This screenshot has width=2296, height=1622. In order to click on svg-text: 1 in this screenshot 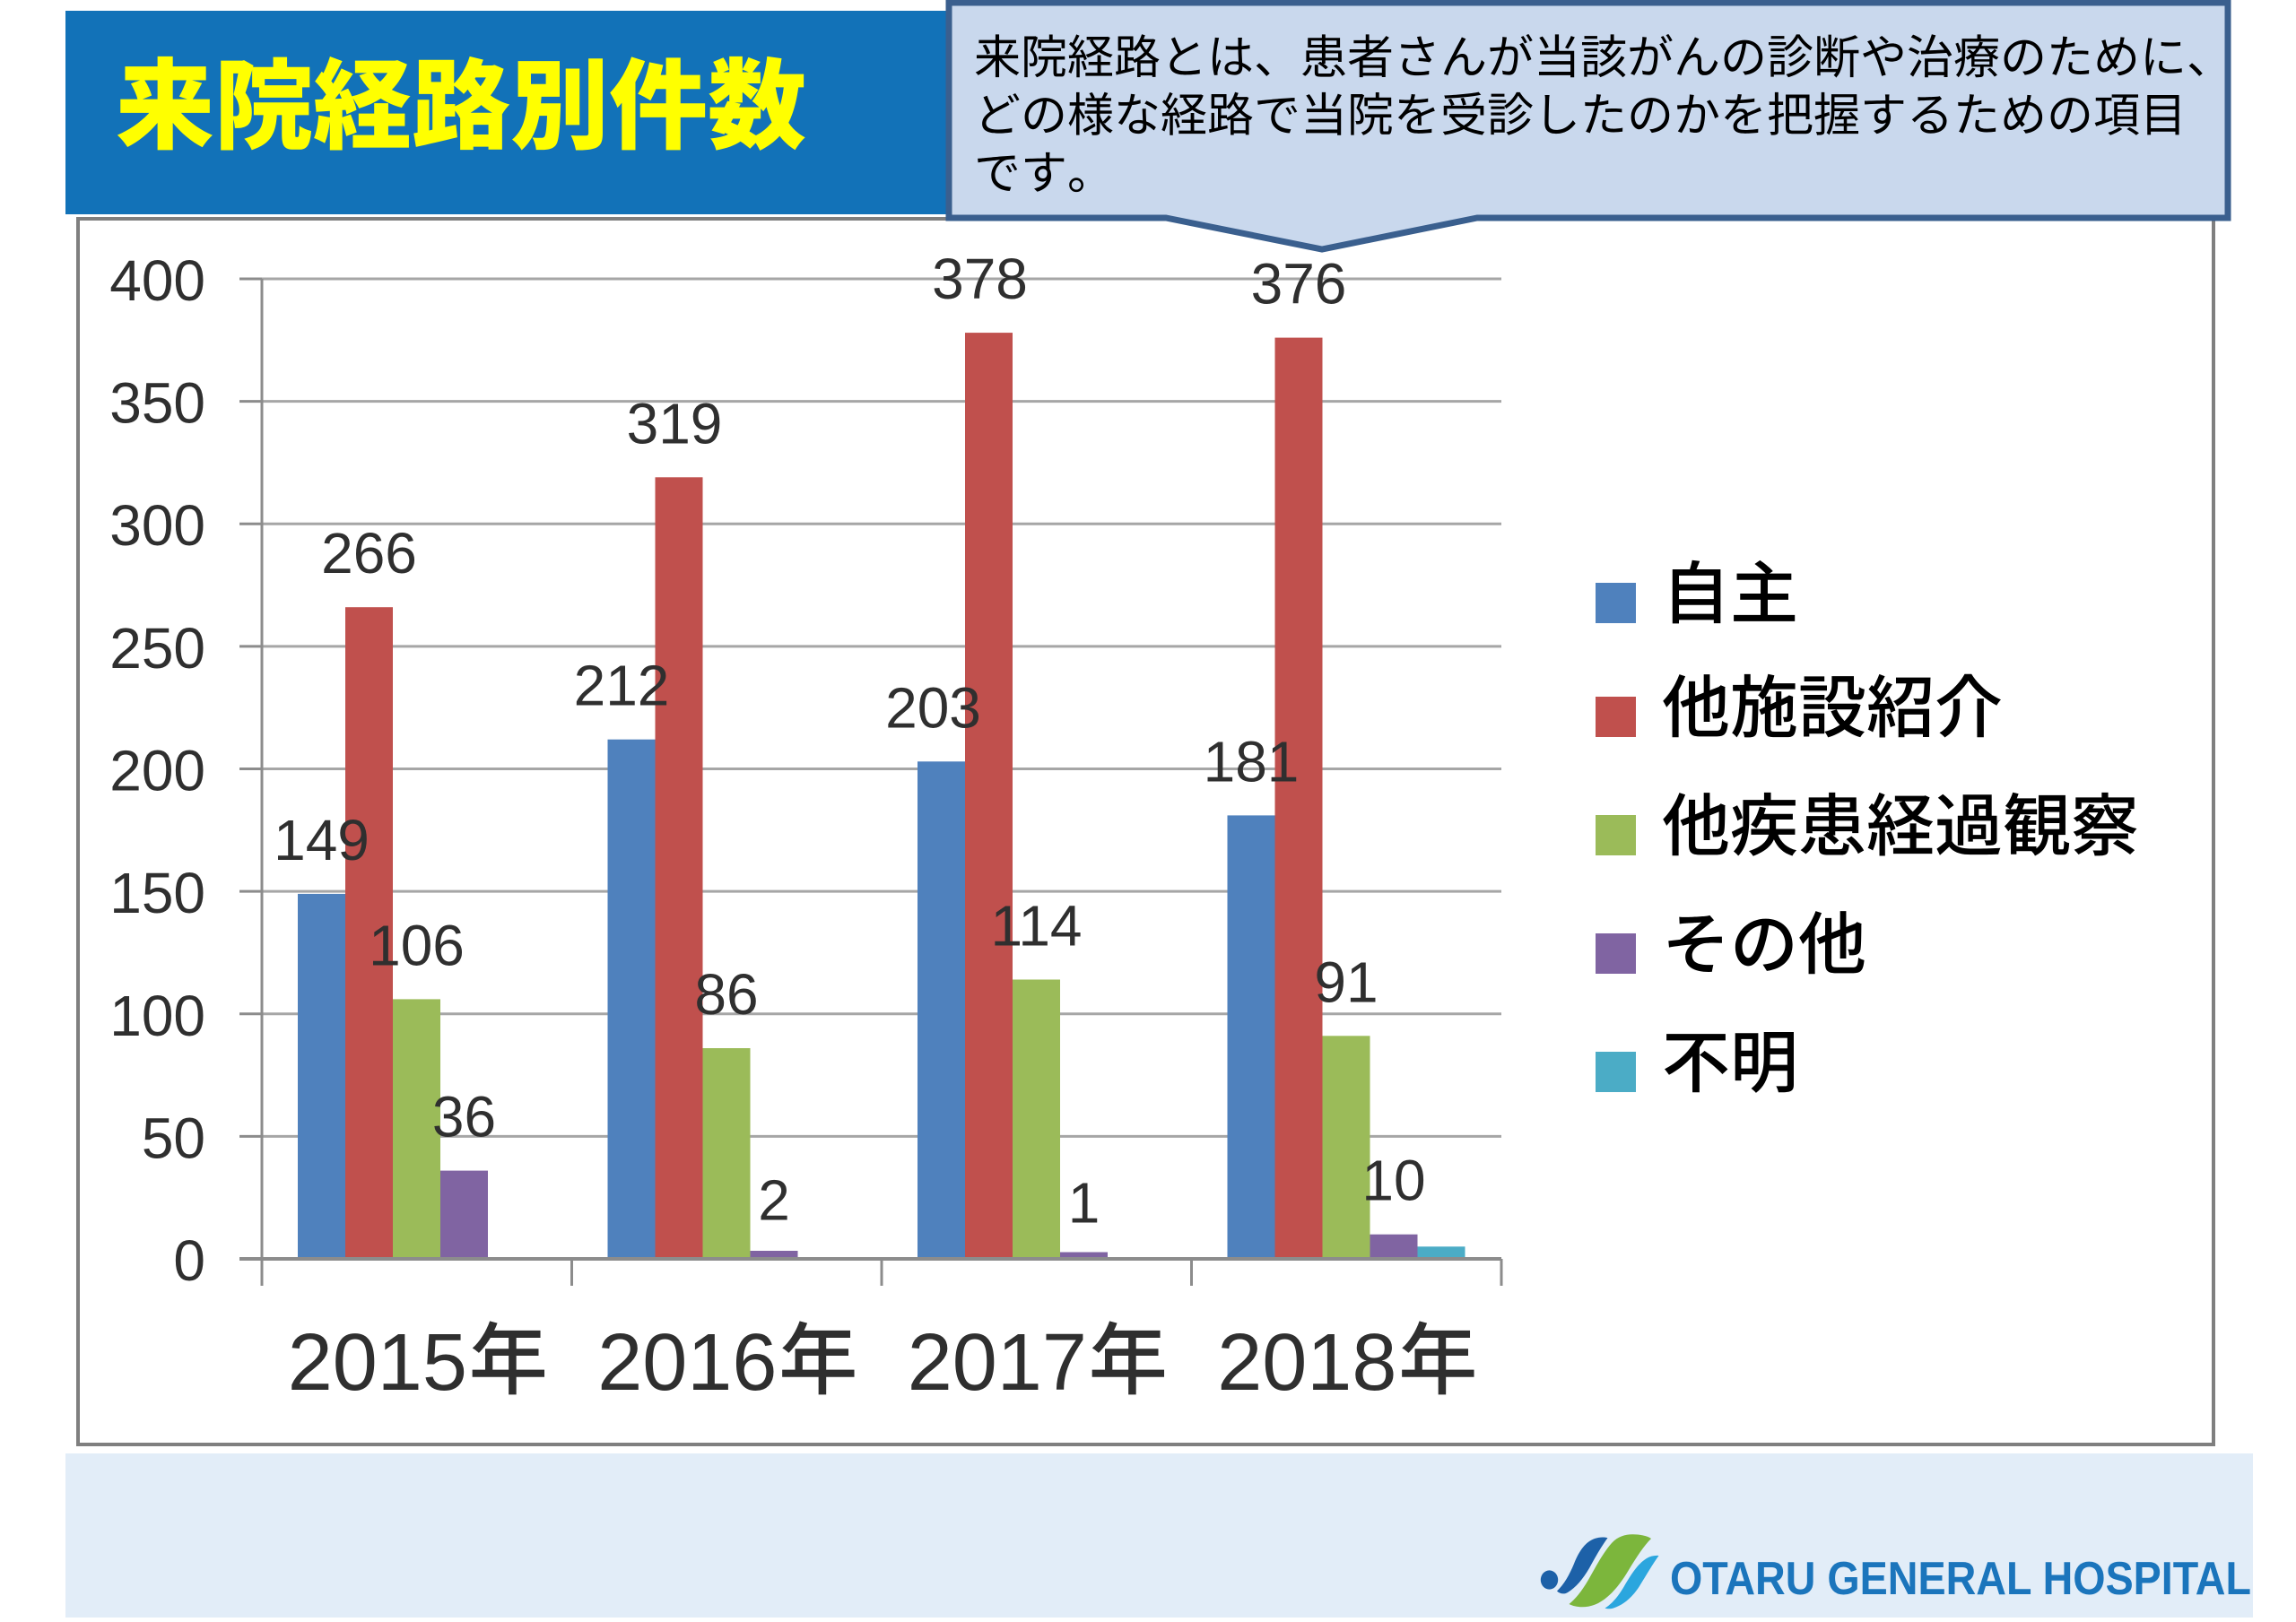, I will do `click(1084, 1202)`.